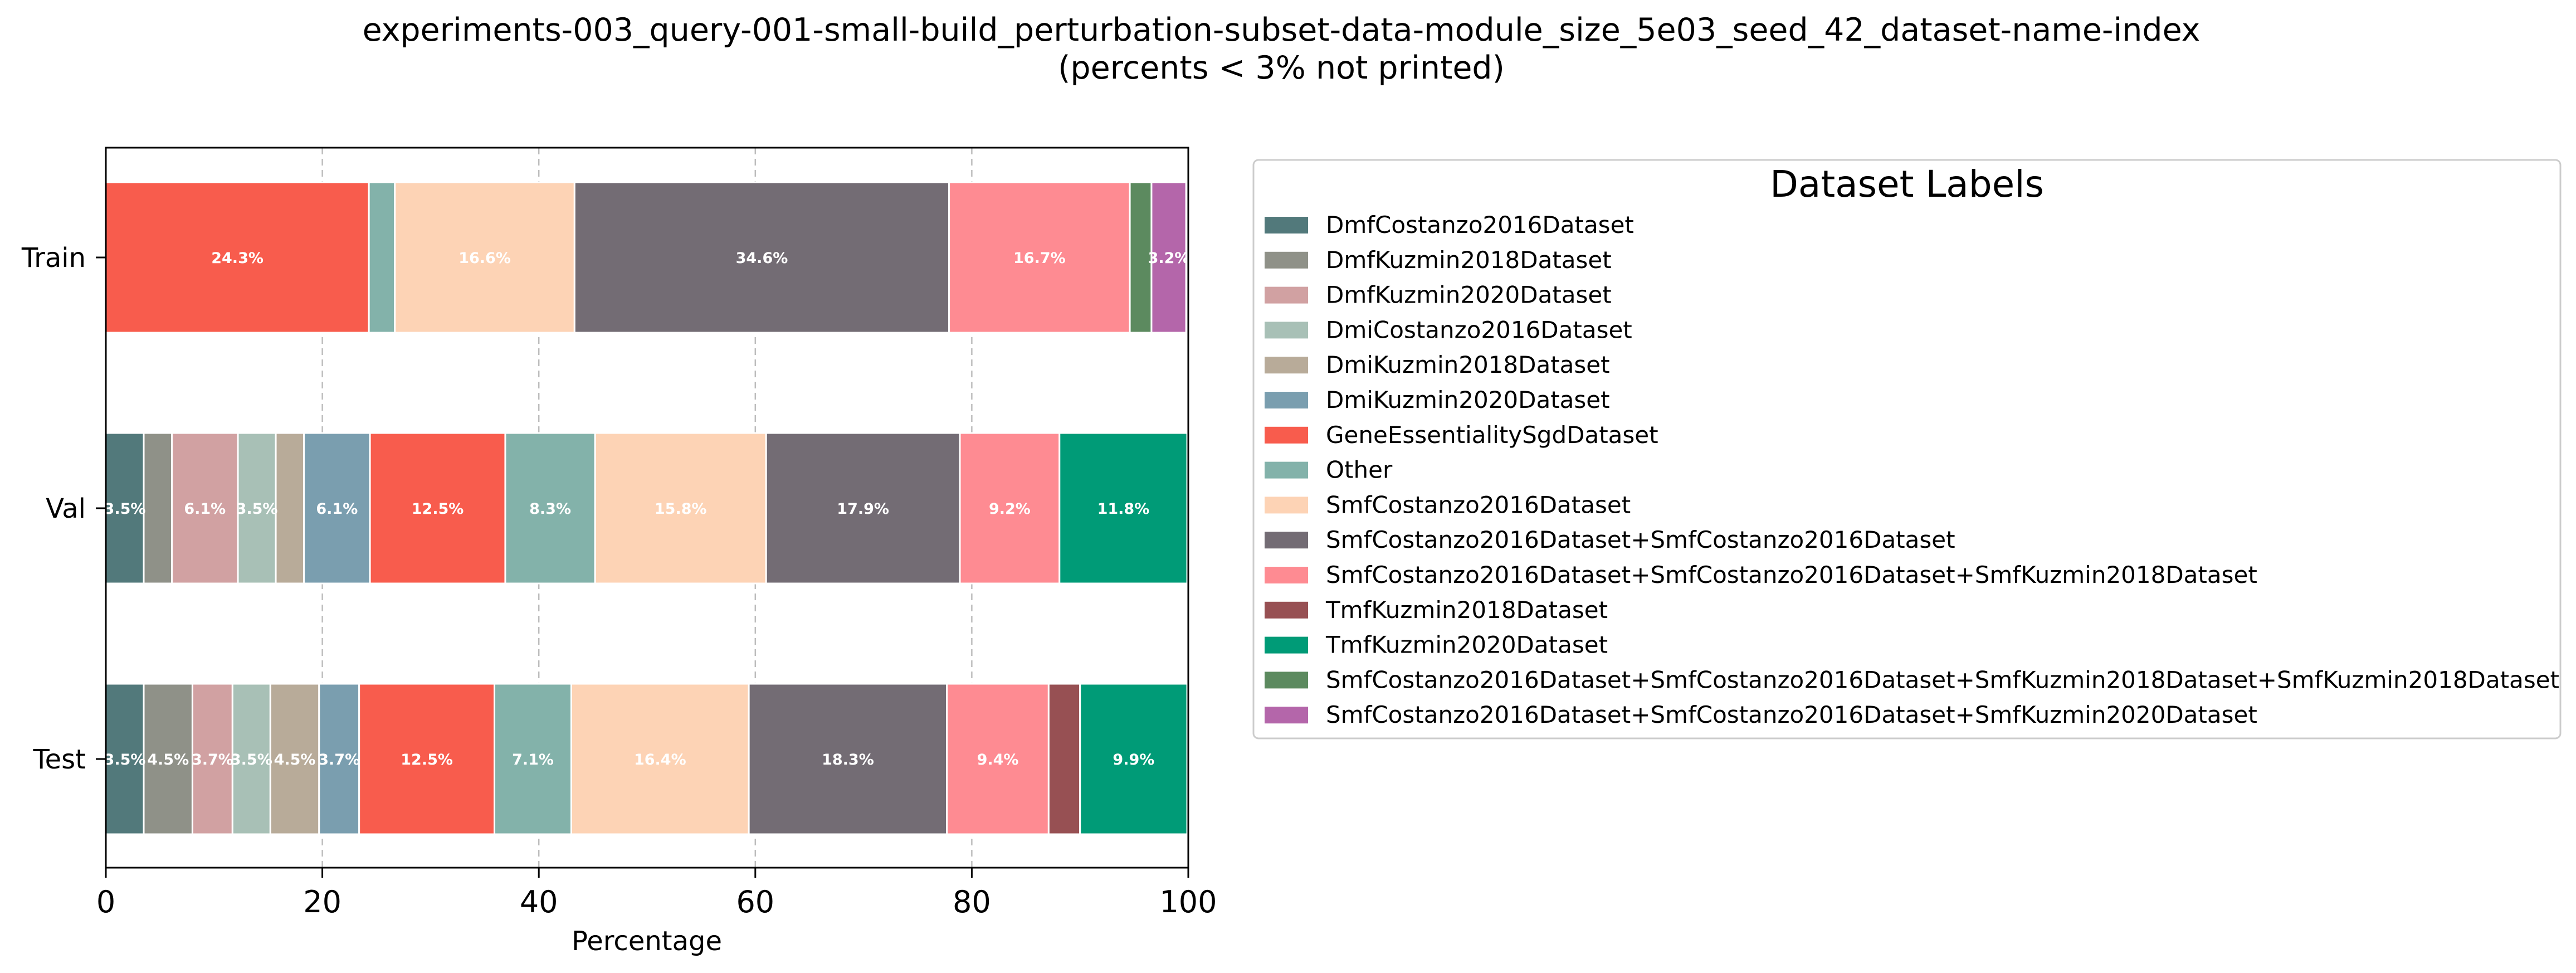 The image size is (2576, 973). I want to click on bar-value-label: 18.3%, so click(848, 759).